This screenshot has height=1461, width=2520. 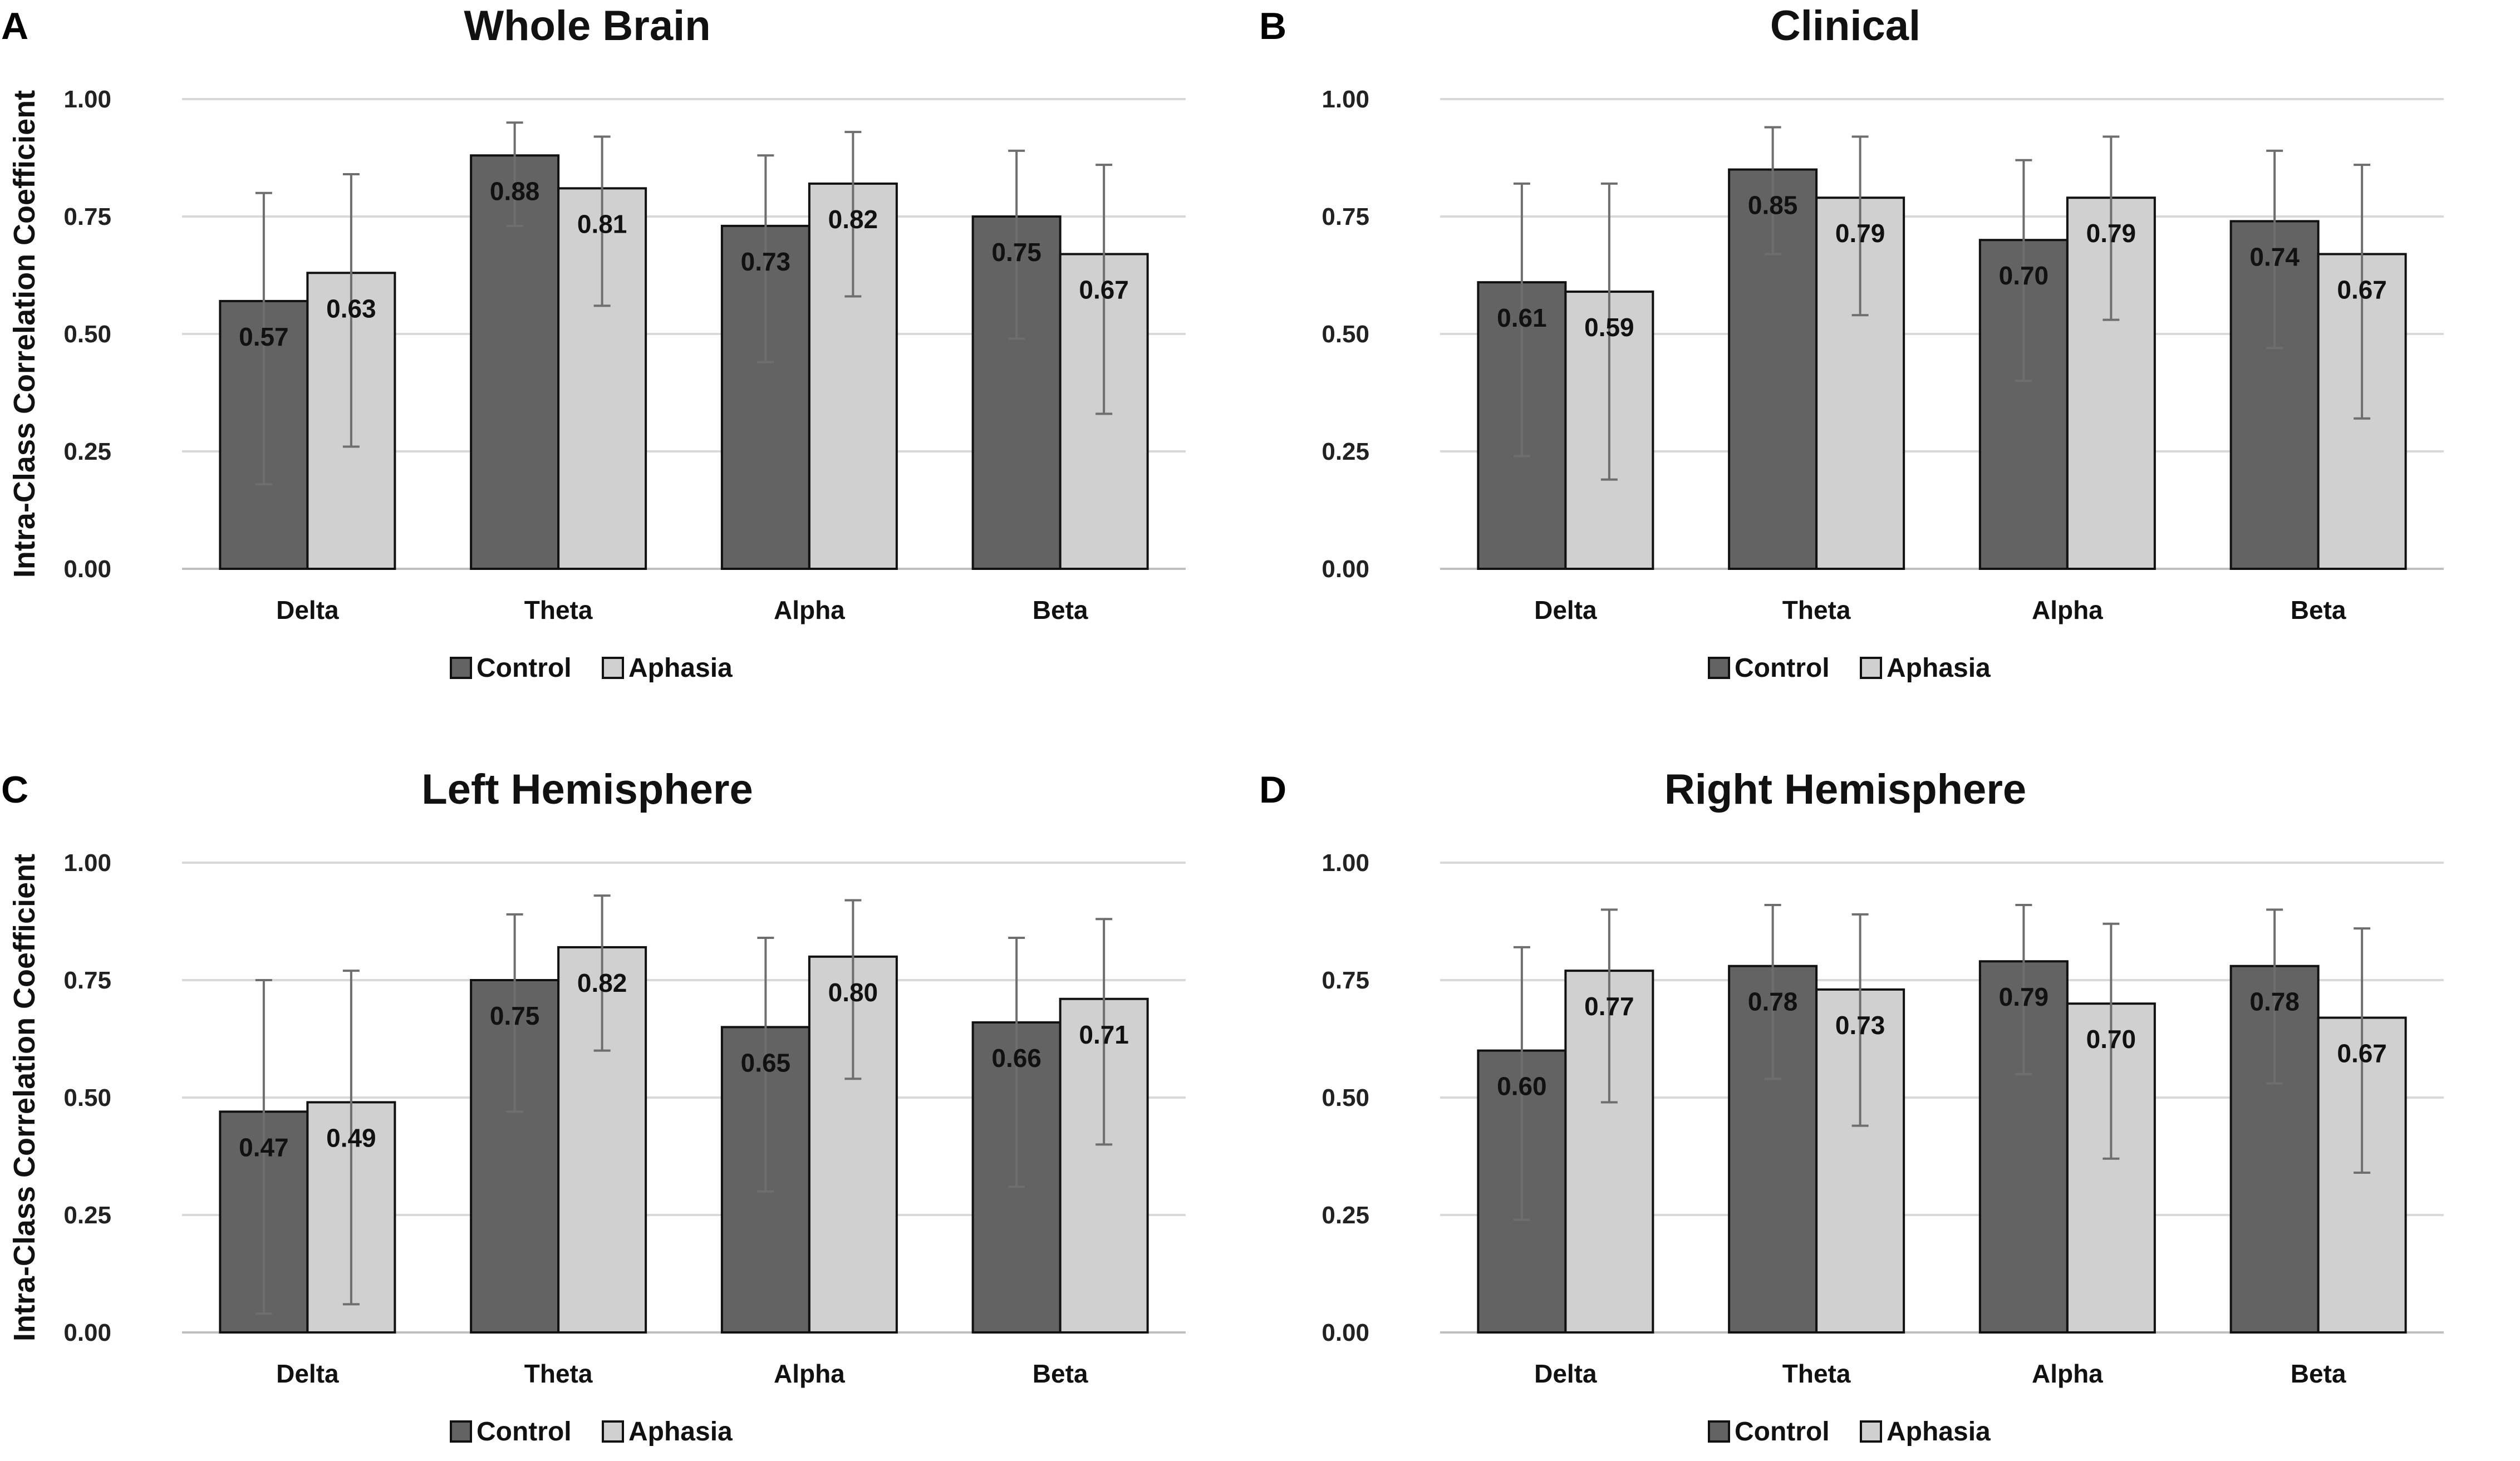 What do you see at coordinates (587, 789) in the screenshot?
I see `chart-title: Left Hemisphere` at bounding box center [587, 789].